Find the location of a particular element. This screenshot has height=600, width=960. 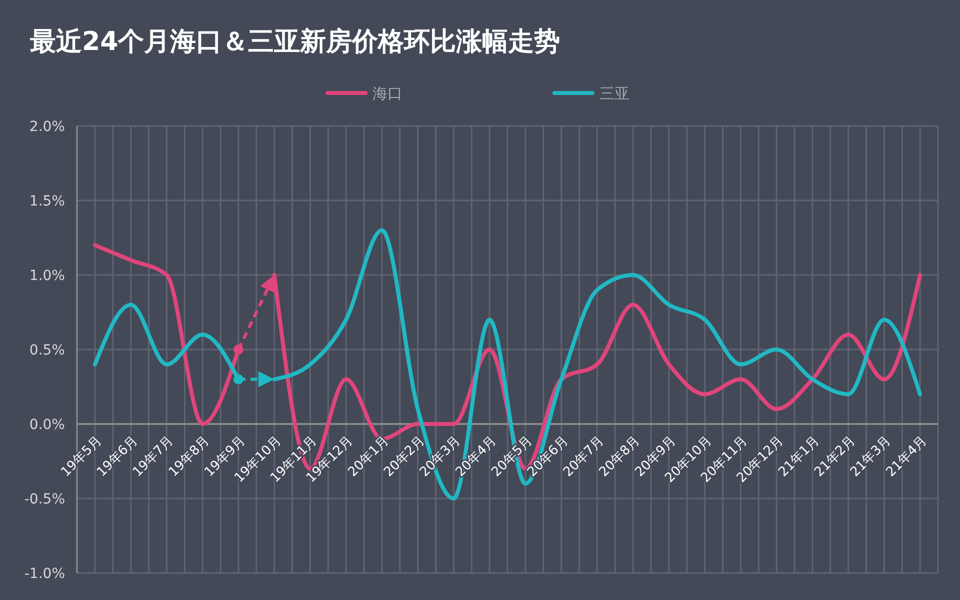

y-tick-label: 0.5% is located at coordinates (47, 350).